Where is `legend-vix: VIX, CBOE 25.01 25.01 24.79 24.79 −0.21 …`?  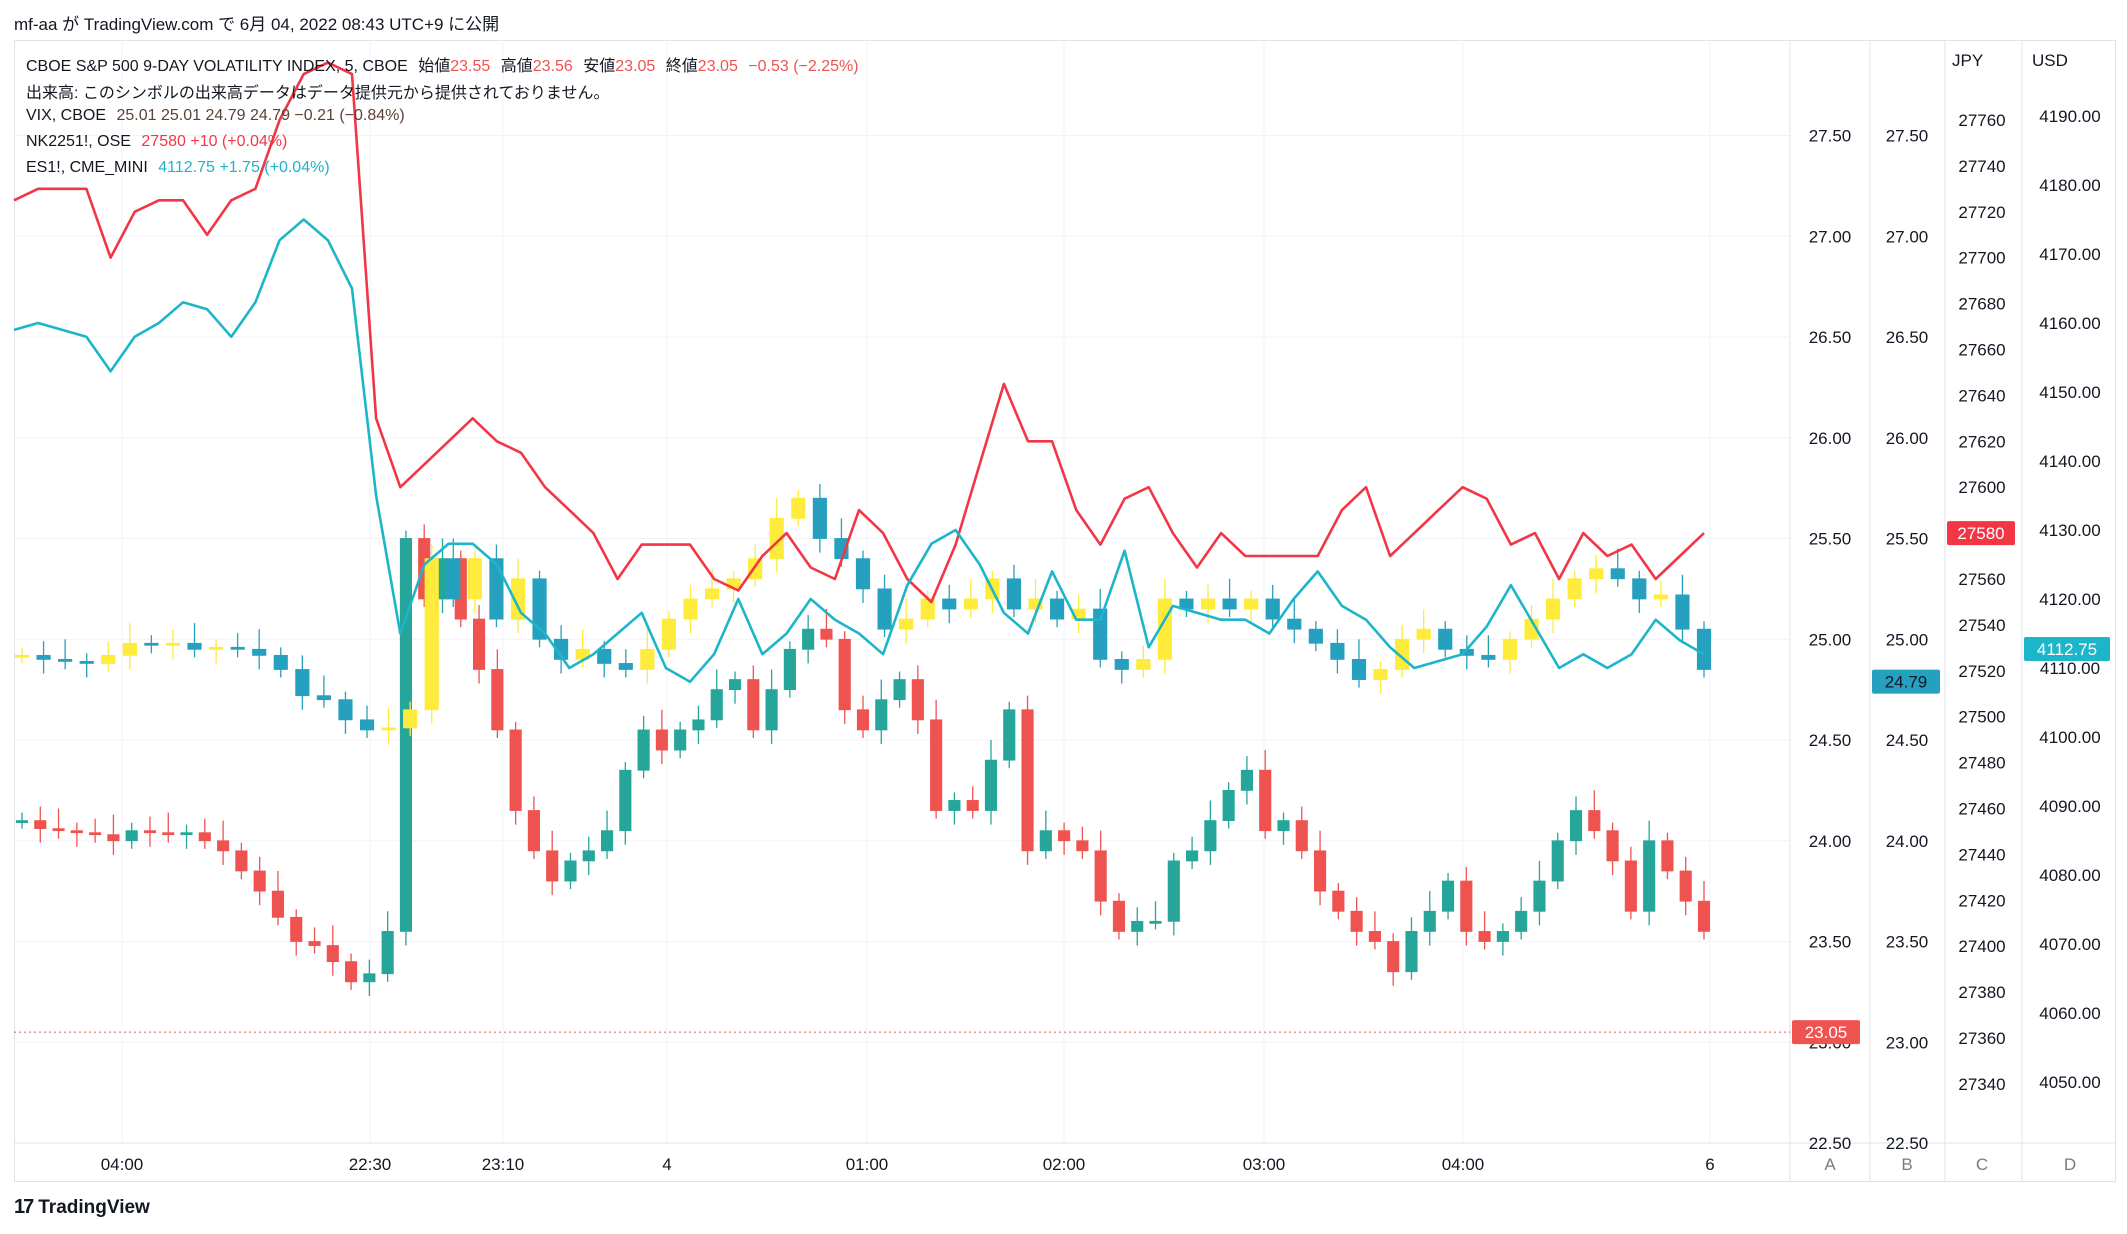
legend-vix: VIX, CBOE 25.01 25.01 24.79 24.79 −0.21 … is located at coordinates (218, 116).